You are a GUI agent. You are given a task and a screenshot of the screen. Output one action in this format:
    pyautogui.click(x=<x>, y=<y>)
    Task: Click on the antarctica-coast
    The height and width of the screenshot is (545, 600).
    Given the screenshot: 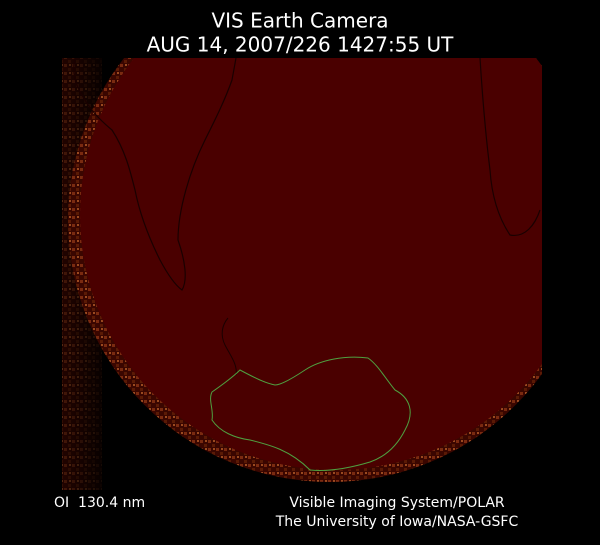 What is the action you would take?
    pyautogui.click(x=310, y=413)
    